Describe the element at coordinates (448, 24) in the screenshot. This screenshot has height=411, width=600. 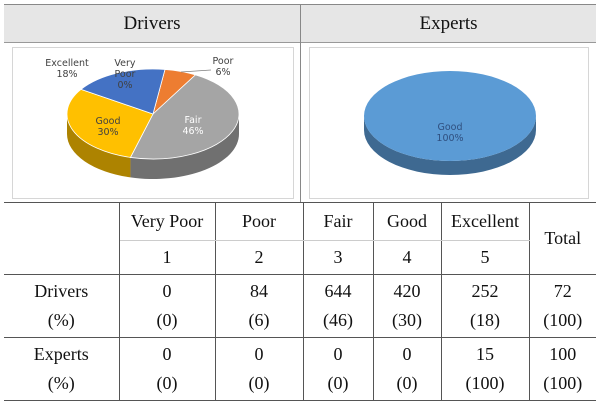
I see `experts-panel-title: Experts` at that location.